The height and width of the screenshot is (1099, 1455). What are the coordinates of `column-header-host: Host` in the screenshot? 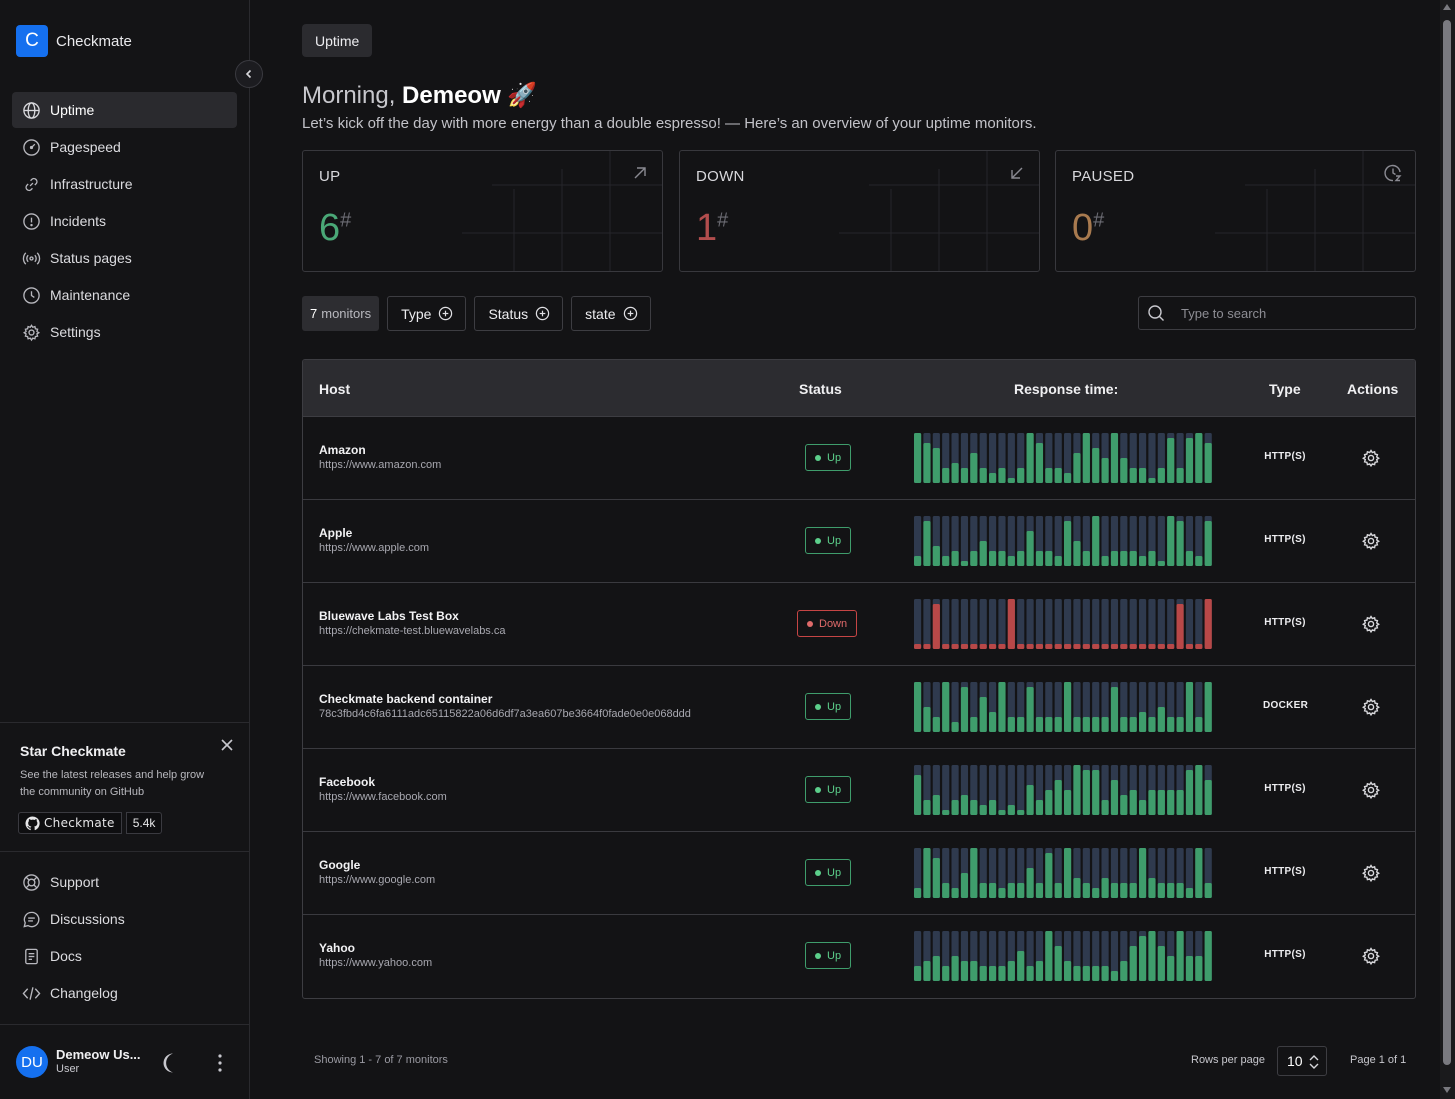 It's located at (335, 389).